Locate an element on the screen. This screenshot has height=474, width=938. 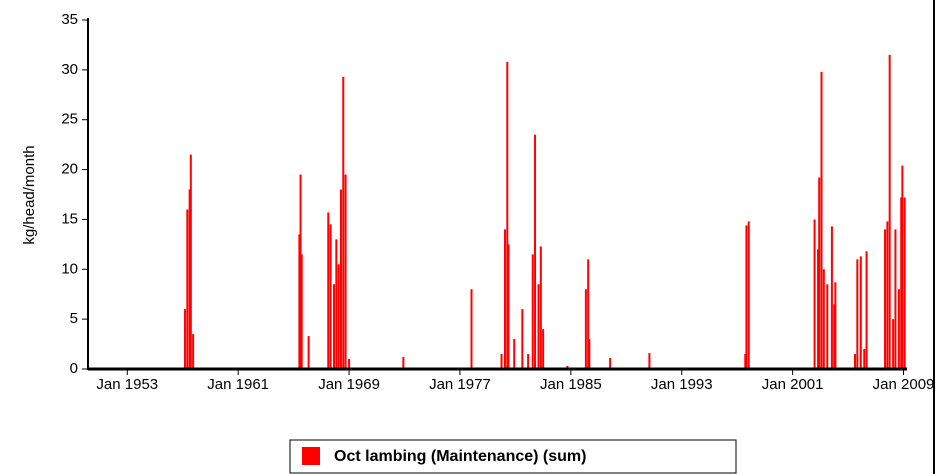
y-tick-label: 10 is located at coordinates (69, 268).